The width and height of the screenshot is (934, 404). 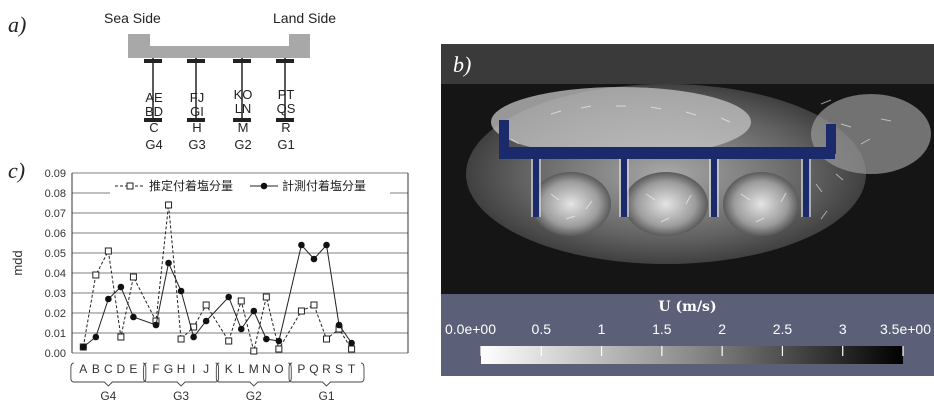 I want to click on x-tick-label: A, so click(x=83, y=369).